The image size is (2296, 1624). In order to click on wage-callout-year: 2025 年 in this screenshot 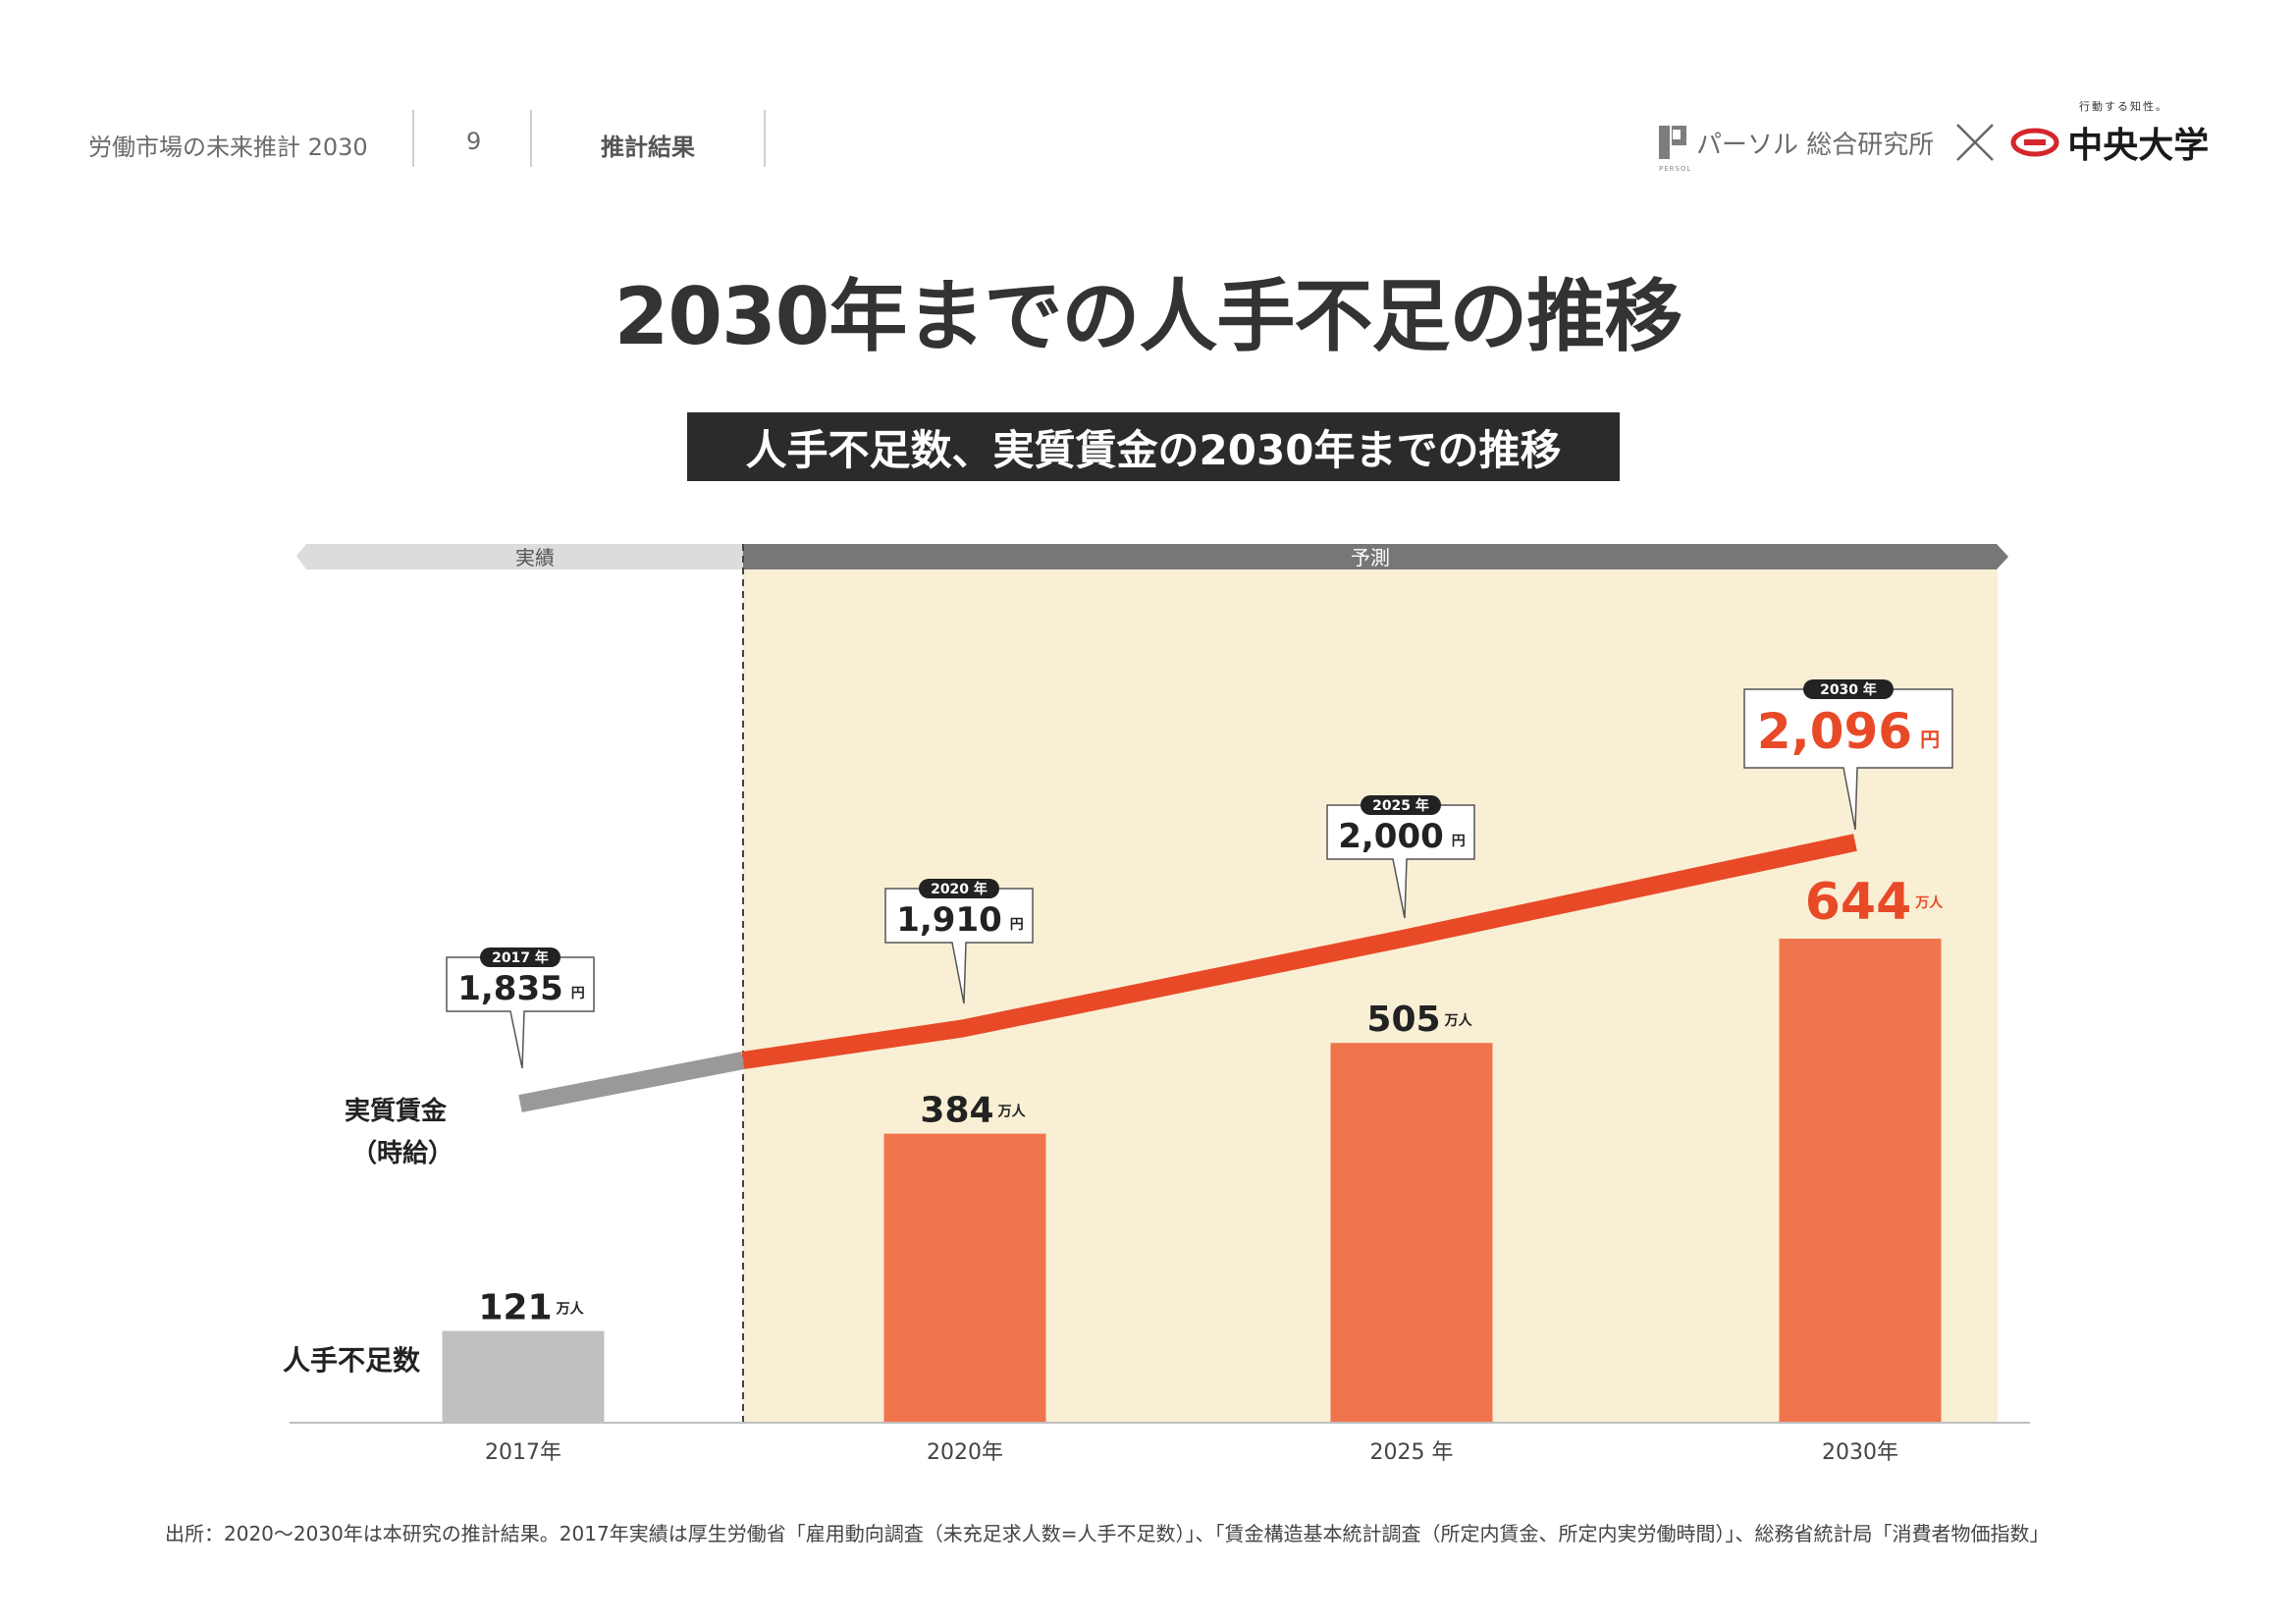, I will do `click(1400, 805)`.